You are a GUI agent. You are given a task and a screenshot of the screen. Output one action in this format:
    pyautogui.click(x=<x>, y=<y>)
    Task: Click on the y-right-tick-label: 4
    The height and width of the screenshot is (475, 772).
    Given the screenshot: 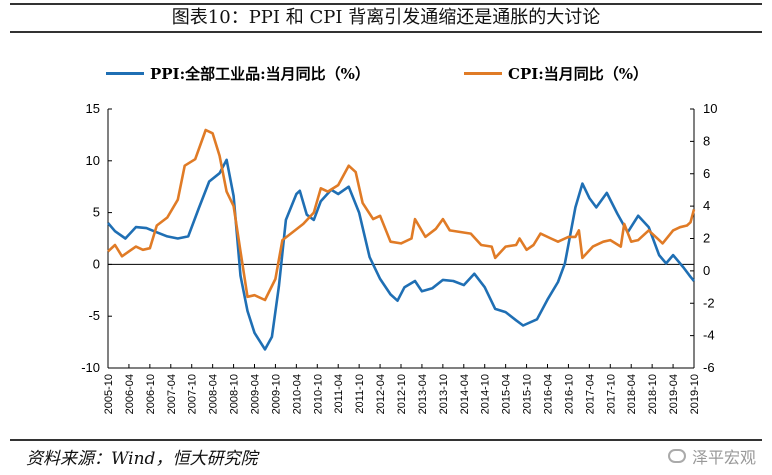 What is the action you would take?
    pyautogui.click(x=706, y=205)
    